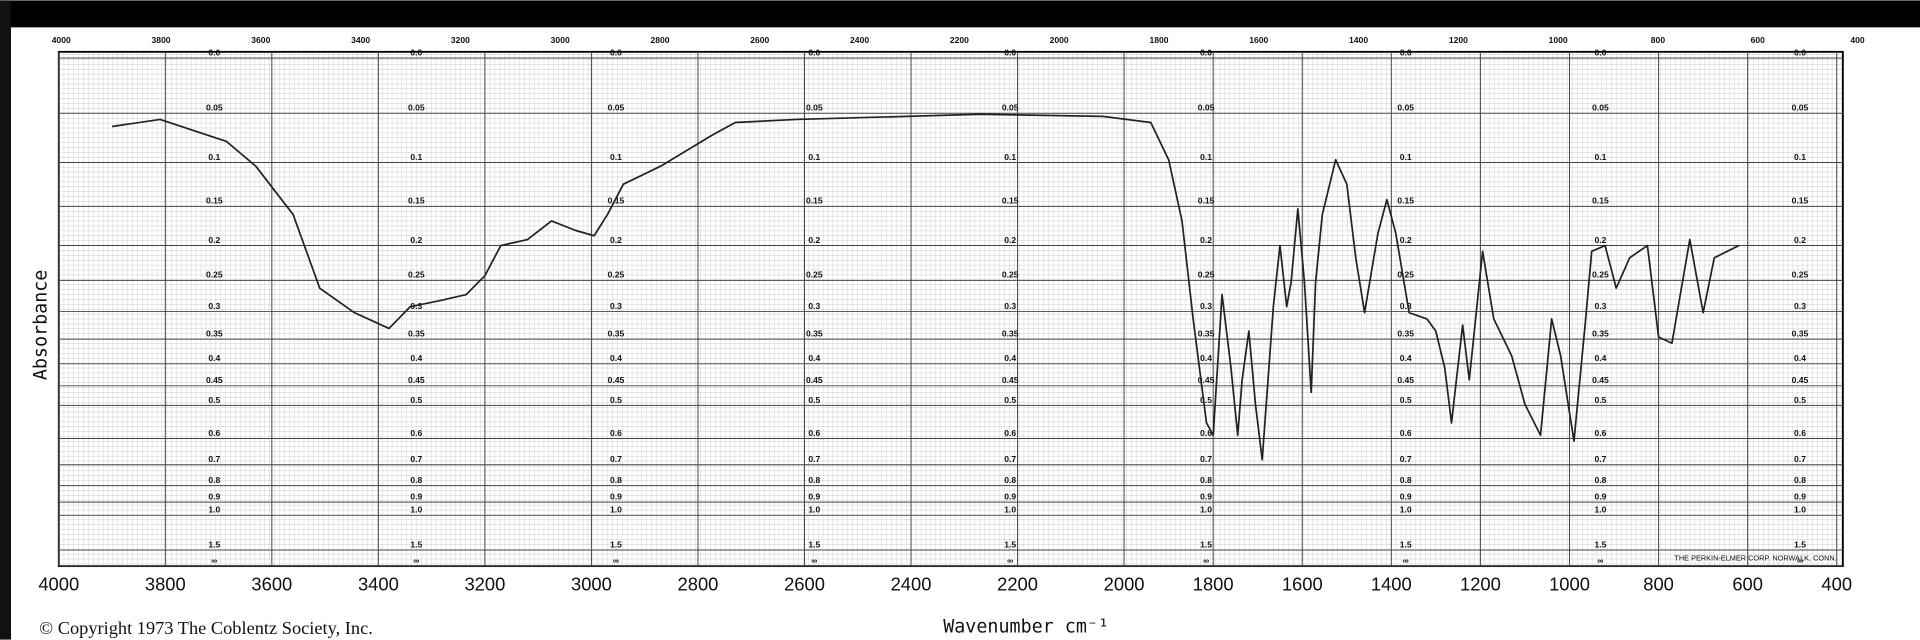 This screenshot has height=640, width=1920. I want to click on top-tick-label: 3200, so click(460, 40).